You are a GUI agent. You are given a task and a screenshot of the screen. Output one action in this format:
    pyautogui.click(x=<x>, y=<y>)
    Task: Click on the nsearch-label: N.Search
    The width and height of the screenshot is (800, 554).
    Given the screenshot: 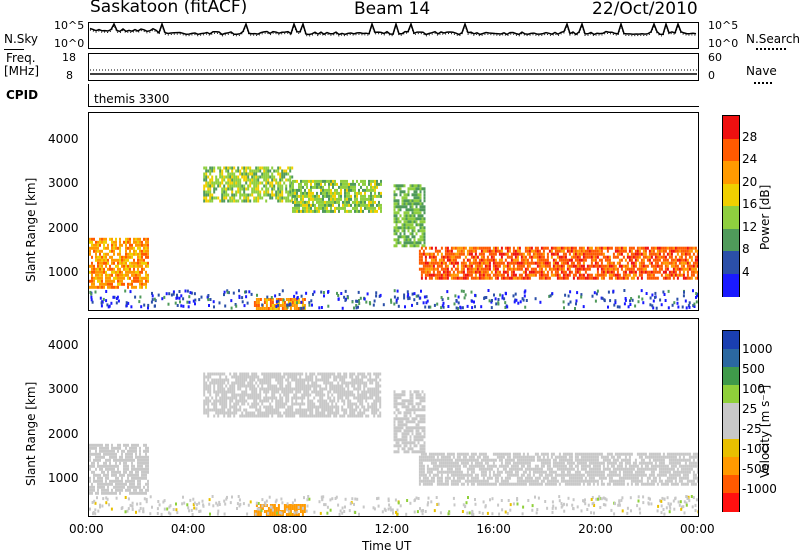 What is the action you would take?
    pyautogui.click(x=773, y=39)
    